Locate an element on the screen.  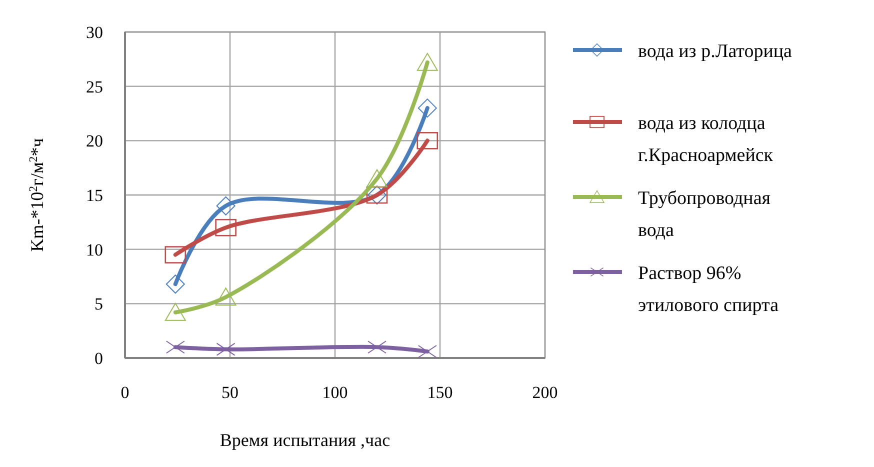
y-tick-label: 5 is located at coordinates (98, 304).